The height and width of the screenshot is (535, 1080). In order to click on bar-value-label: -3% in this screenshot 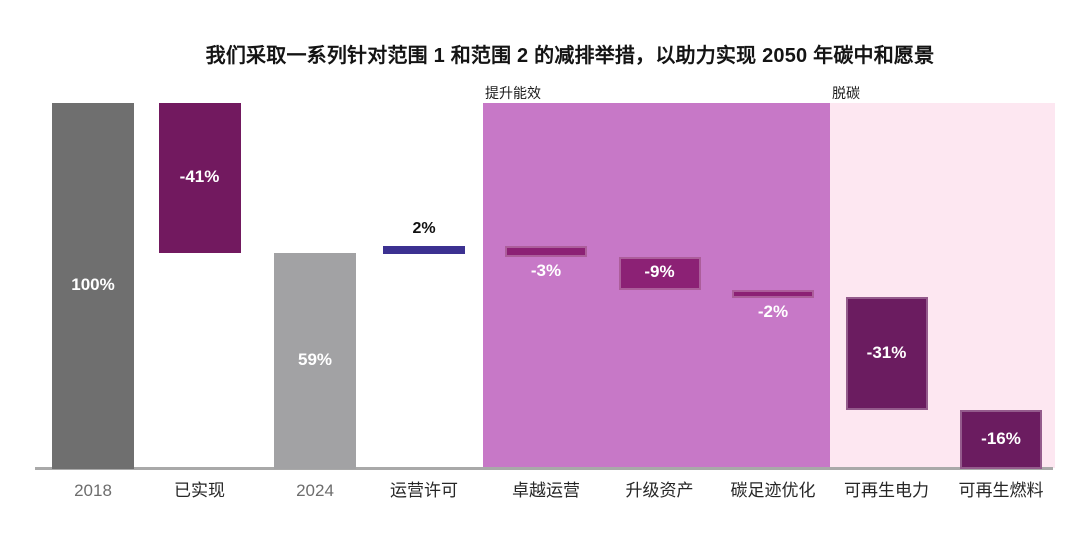, I will do `click(546, 270)`.